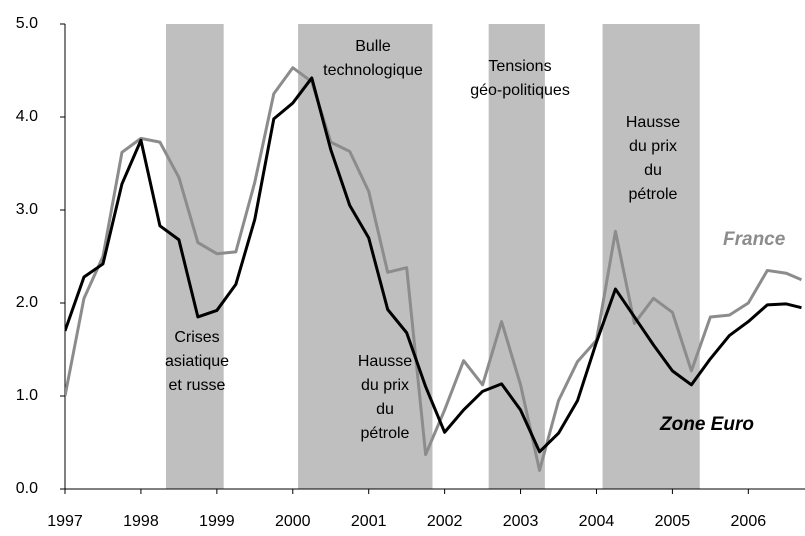  Describe the element at coordinates (520, 90) in the screenshot. I see `annotation: géo-politiques` at that location.